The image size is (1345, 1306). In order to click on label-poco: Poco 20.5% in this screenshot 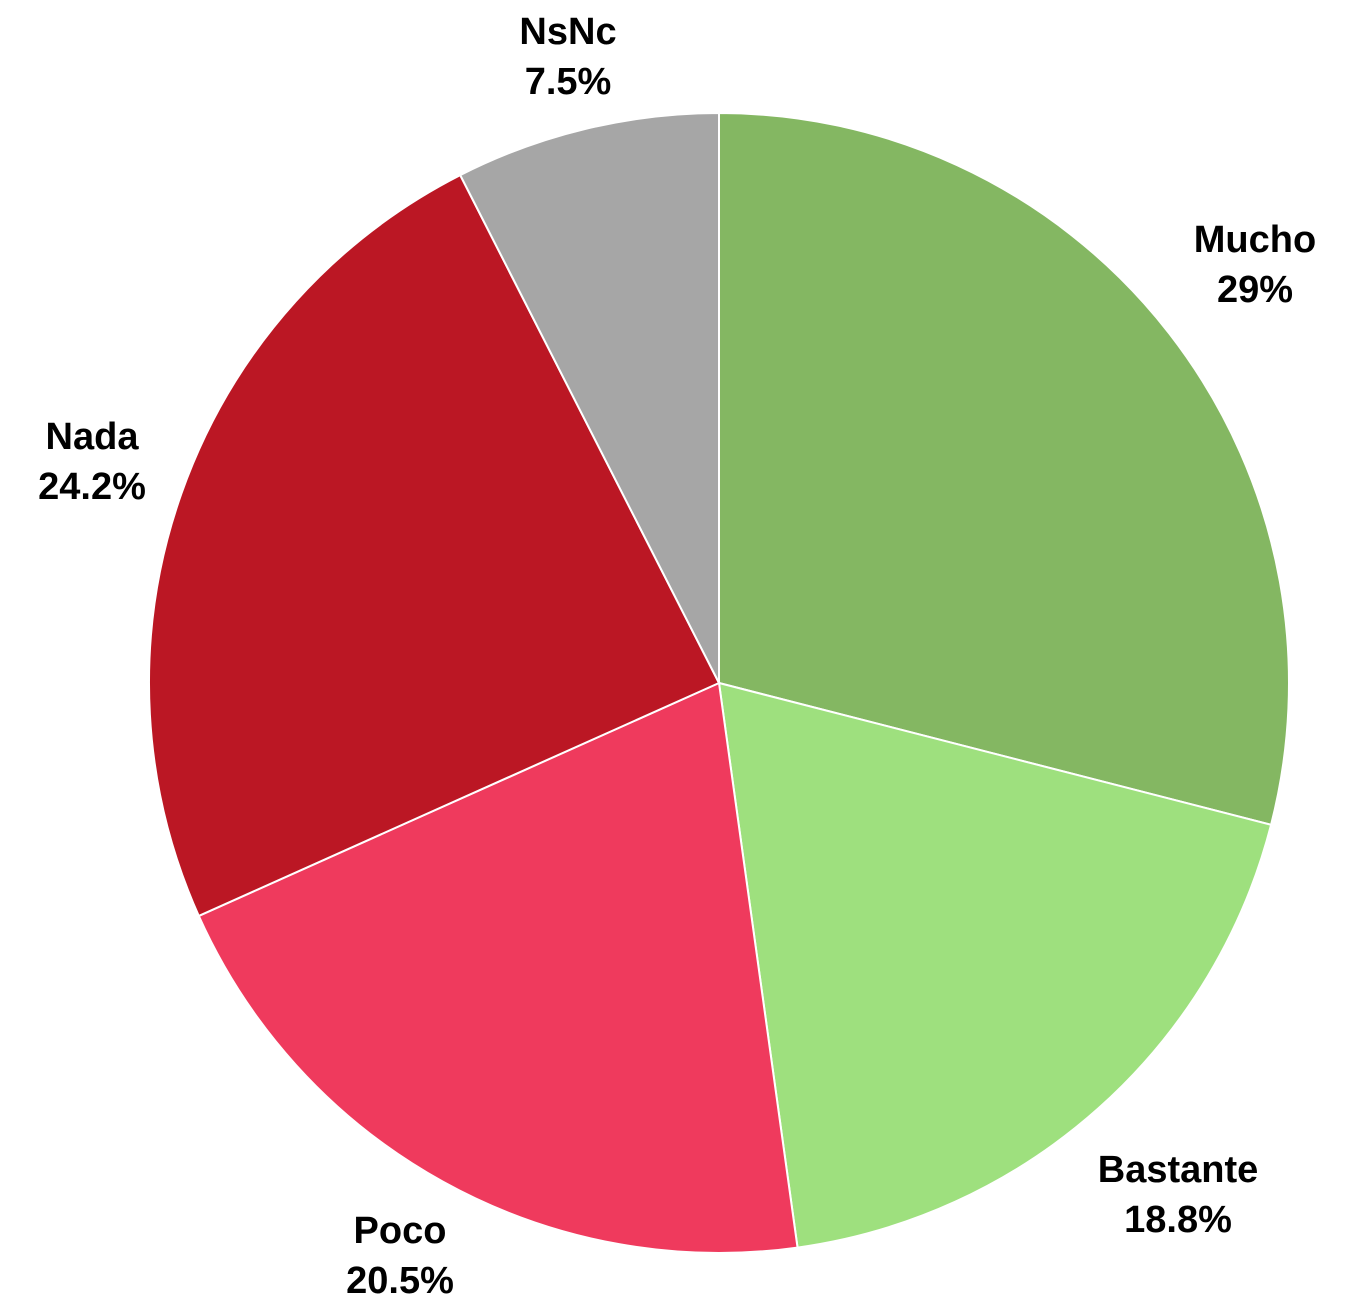, I will do `click(400, 1256)`.